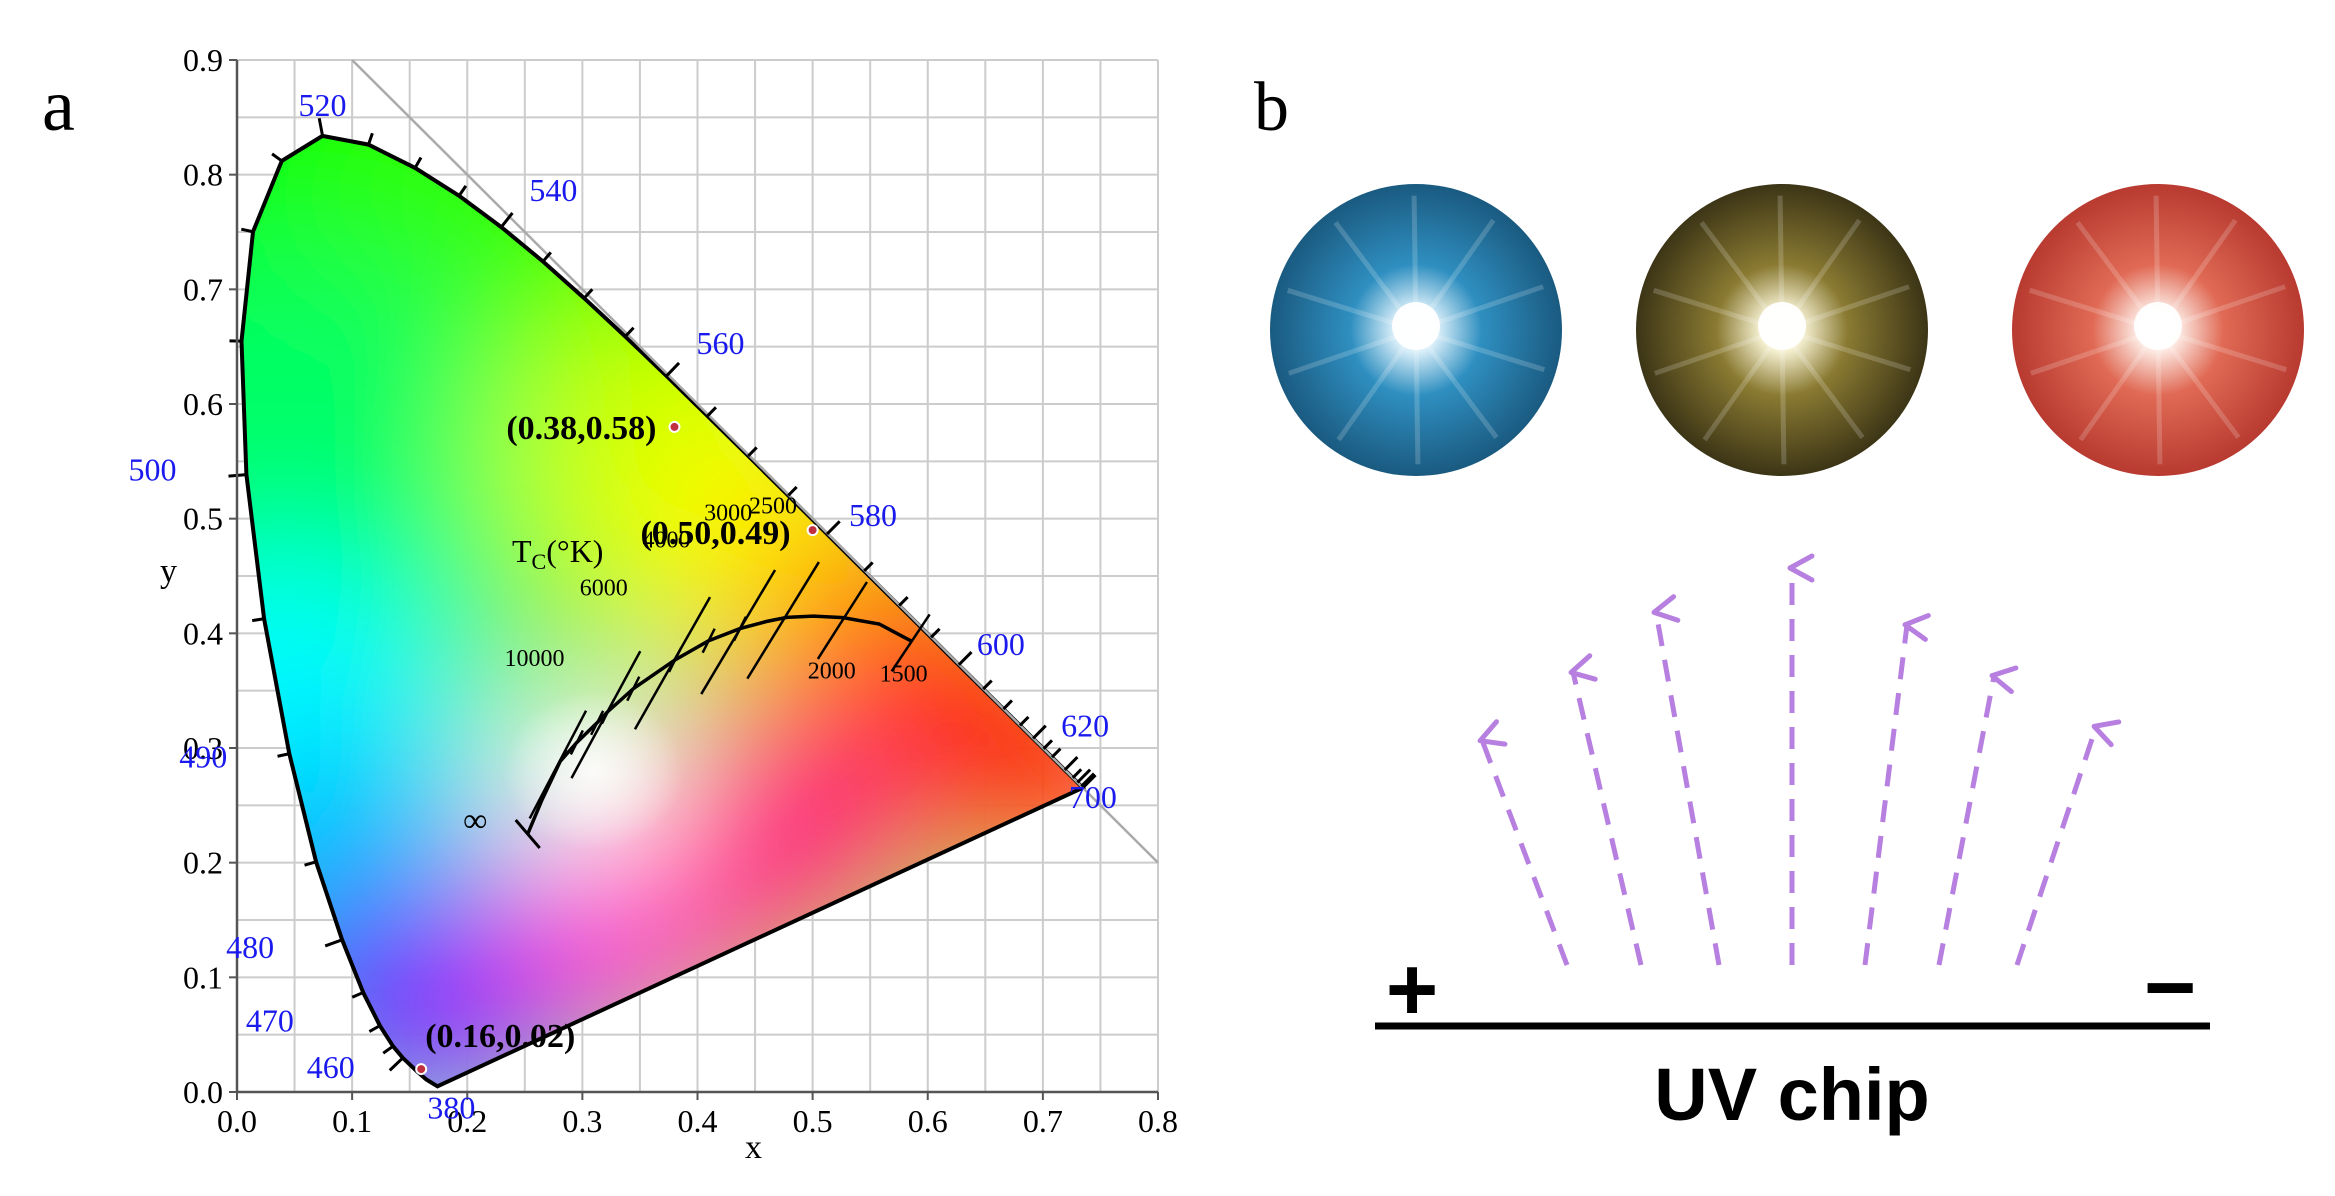 This screenshot has height=1196, width=2335. What do you see at coordinates (1416, 326) in the screenshot?
I see `blue-led-core` at bounding box center [1416, 326].